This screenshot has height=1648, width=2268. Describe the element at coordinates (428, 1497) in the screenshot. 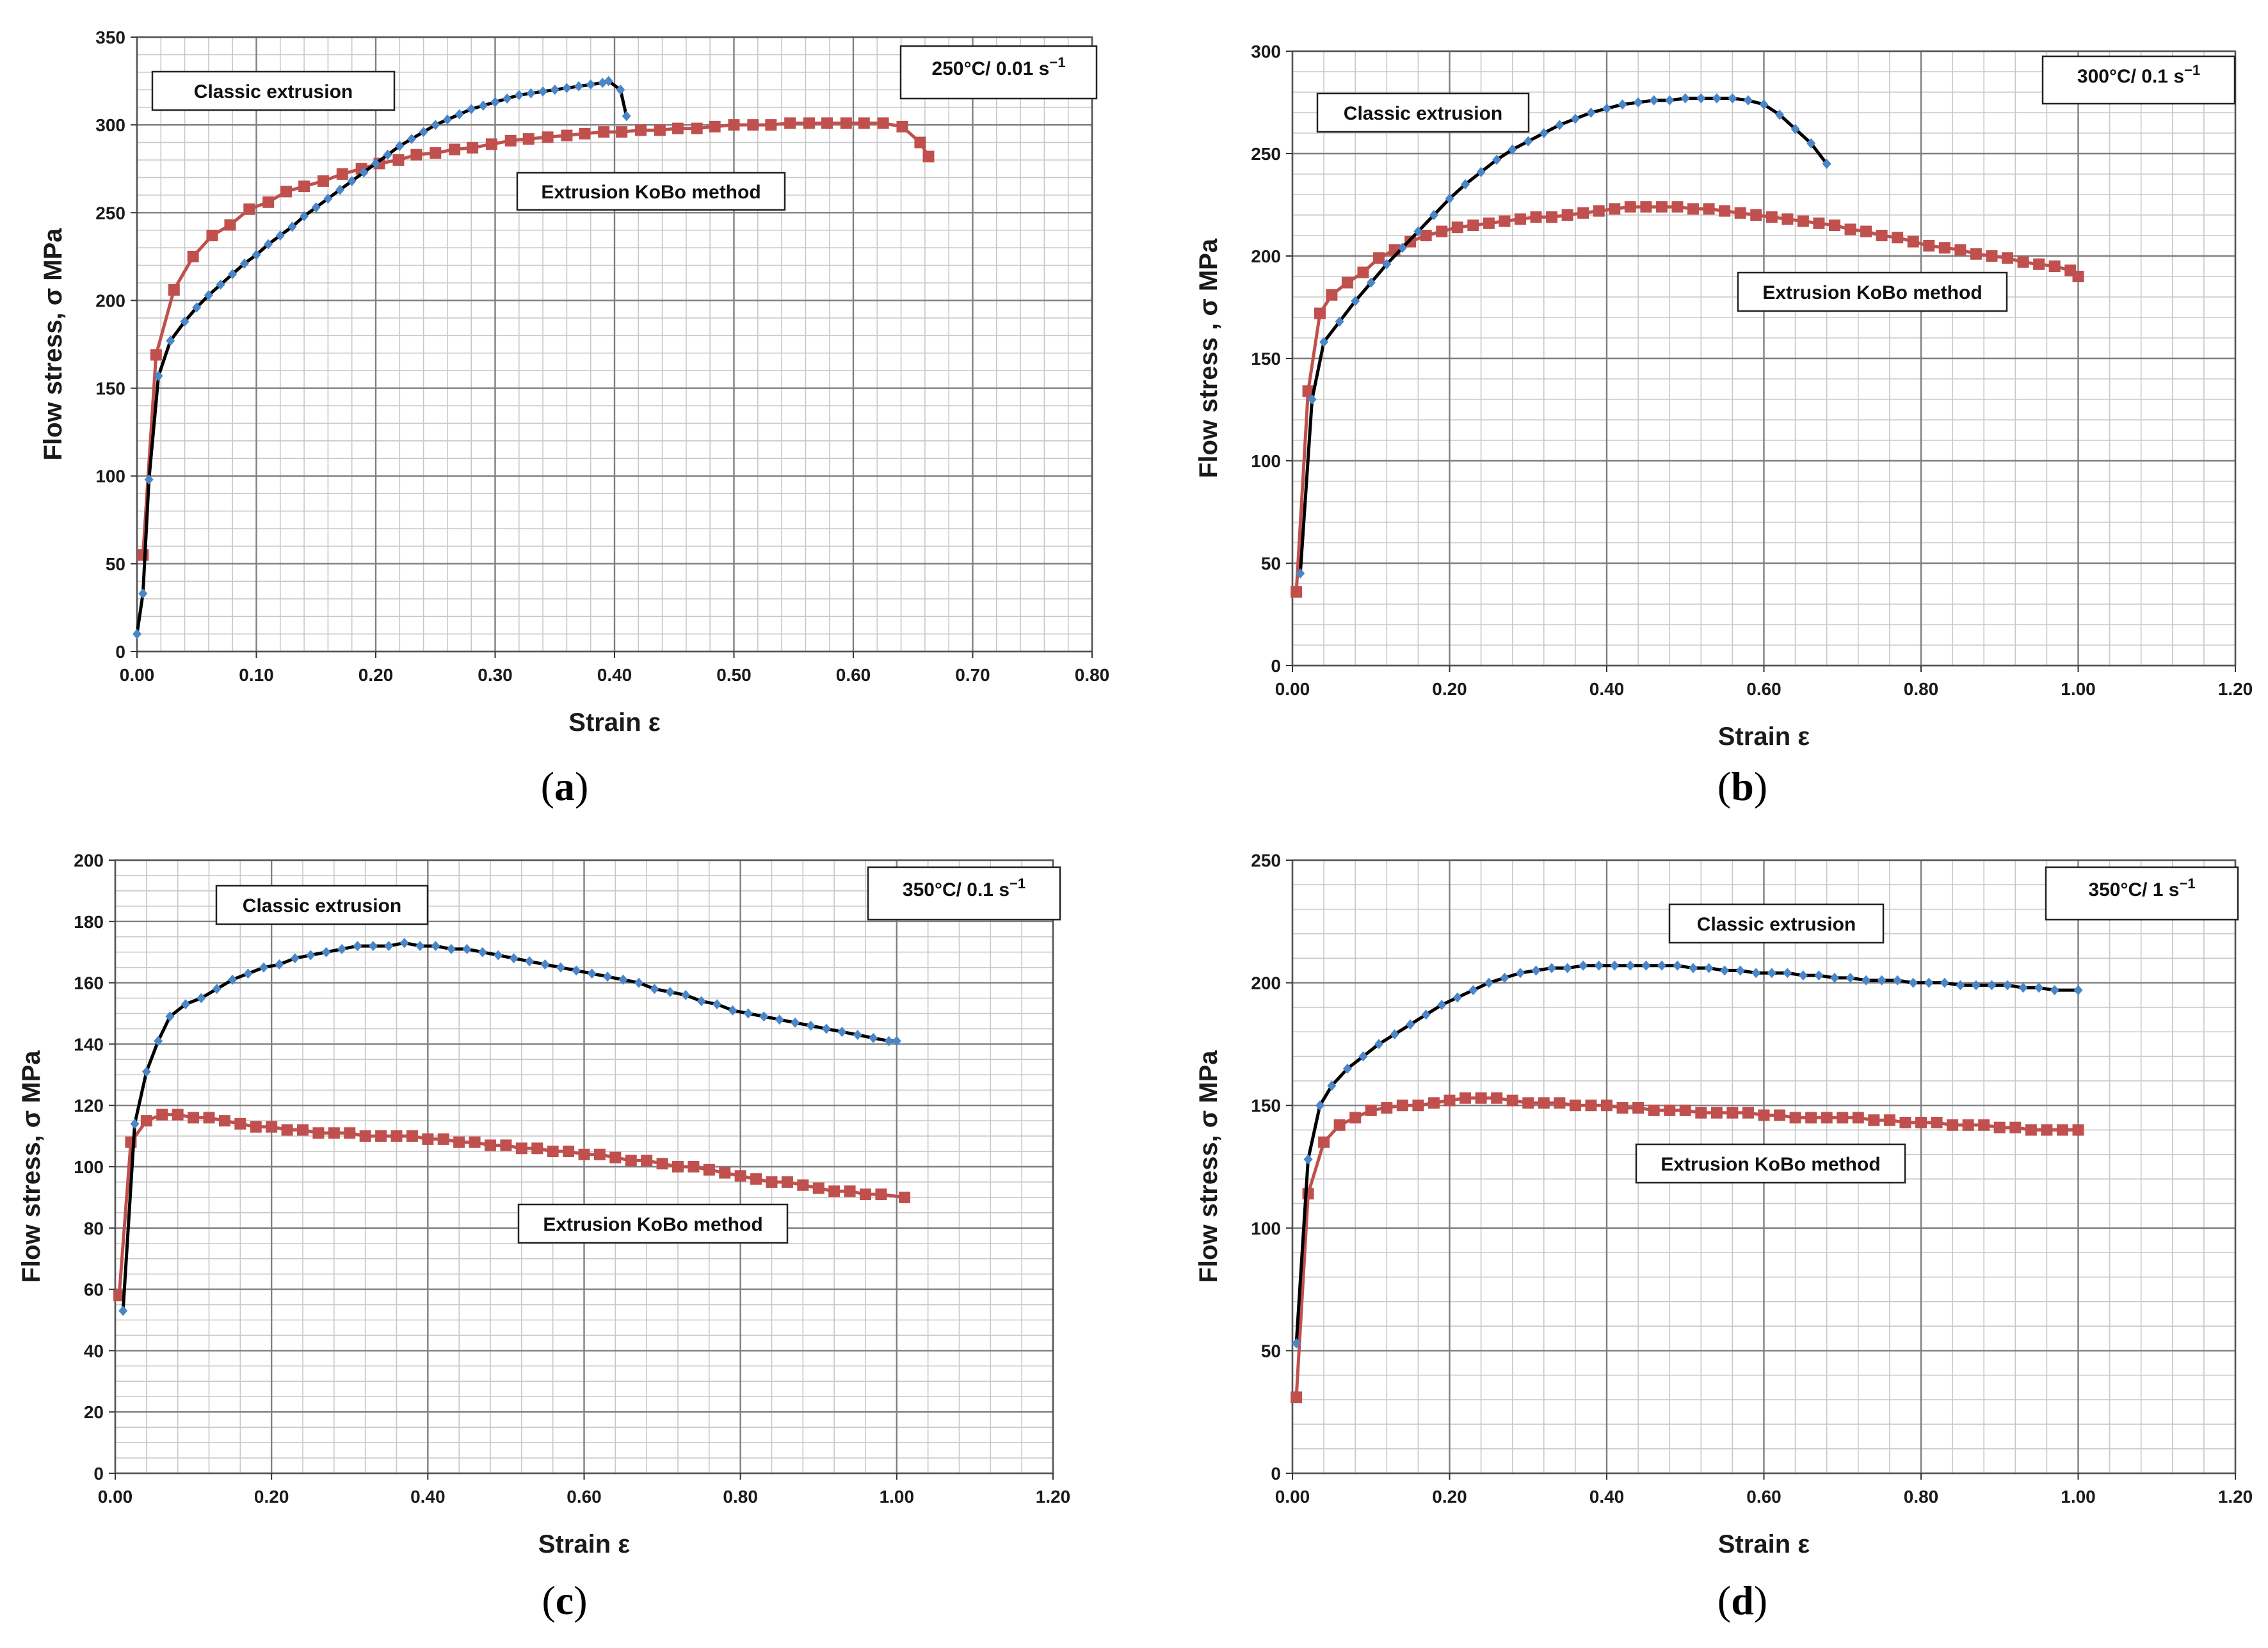

I see `x-tick-label: 0.40` at that location.